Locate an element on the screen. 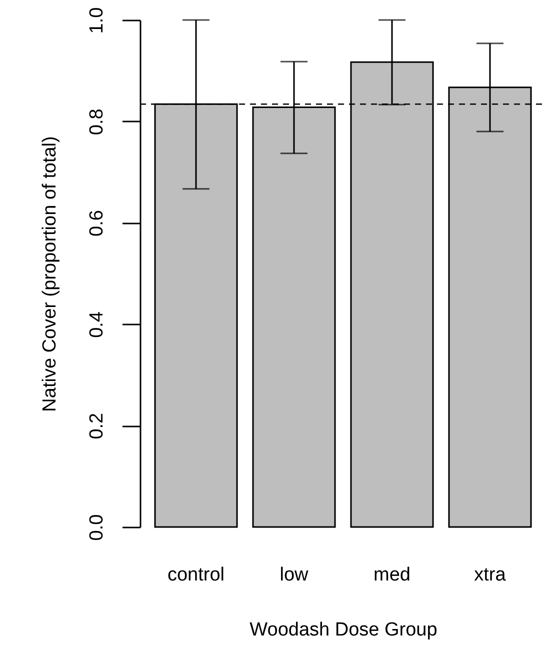 Image resolution: width=548 pixels, height=656 pixels. y-tick-label: 0.4 is located at coordinates (97, 324).